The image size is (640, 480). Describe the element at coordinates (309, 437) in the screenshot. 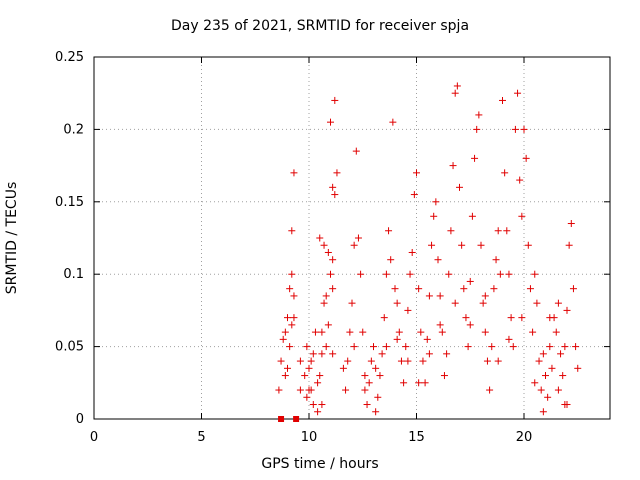

I see `x-tick-label: 10` at that location.